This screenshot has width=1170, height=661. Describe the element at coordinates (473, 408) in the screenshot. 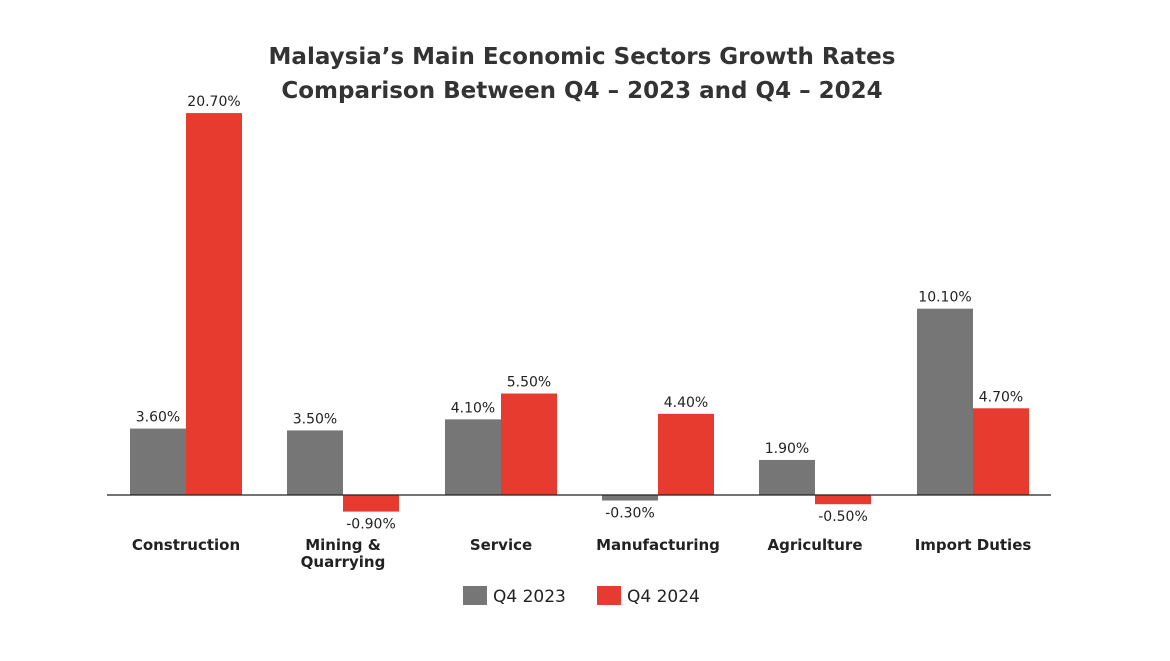

I see `data-label: 4.10%` at that location.